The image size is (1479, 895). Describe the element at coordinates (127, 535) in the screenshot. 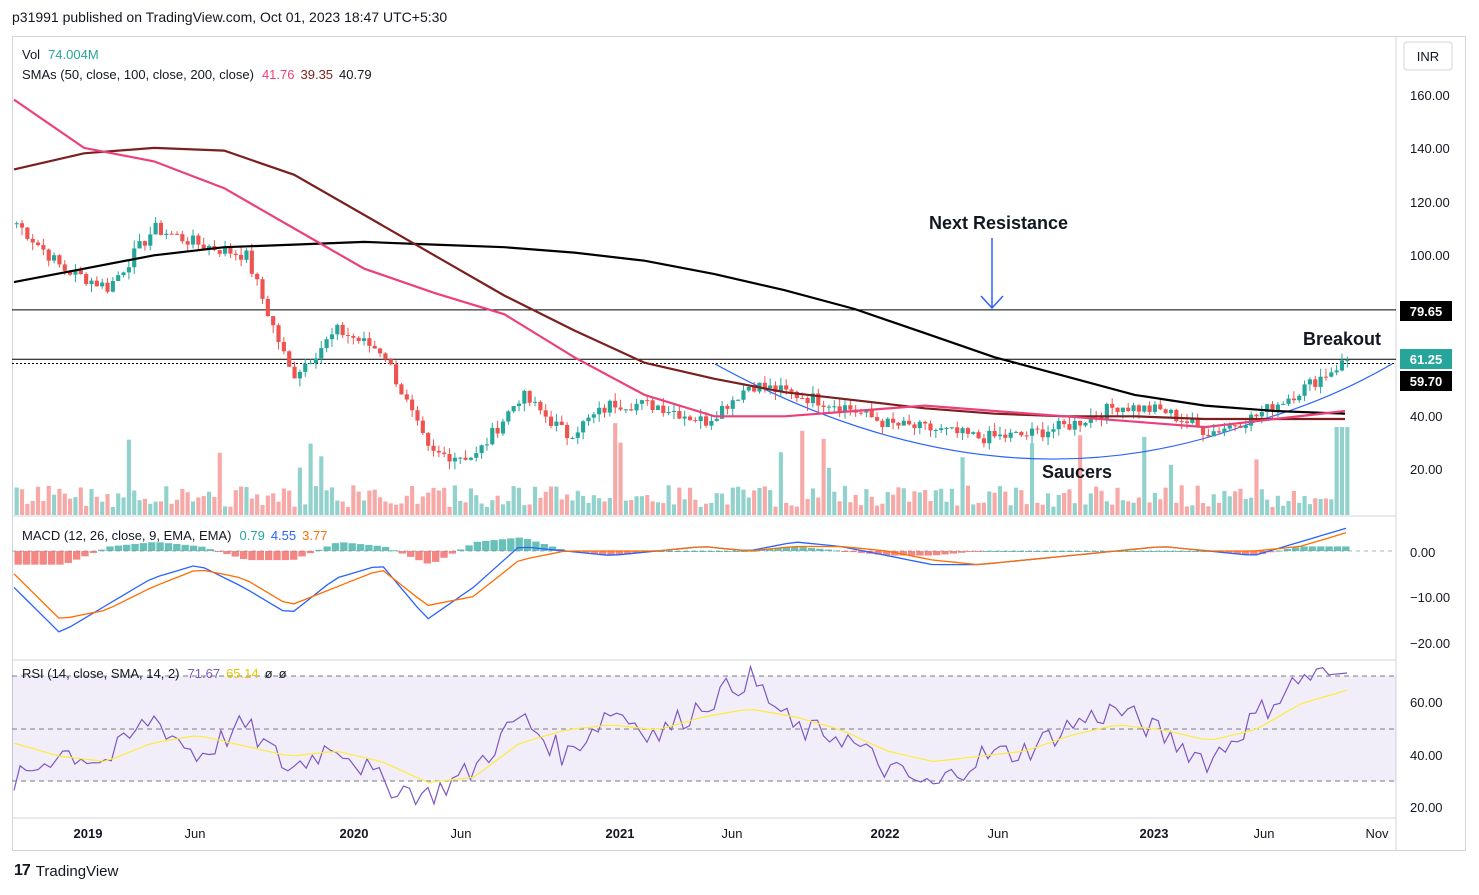

I see `macd-legend-label: MACD (12, 26, close, 9, EMA, EMA)` at that location.